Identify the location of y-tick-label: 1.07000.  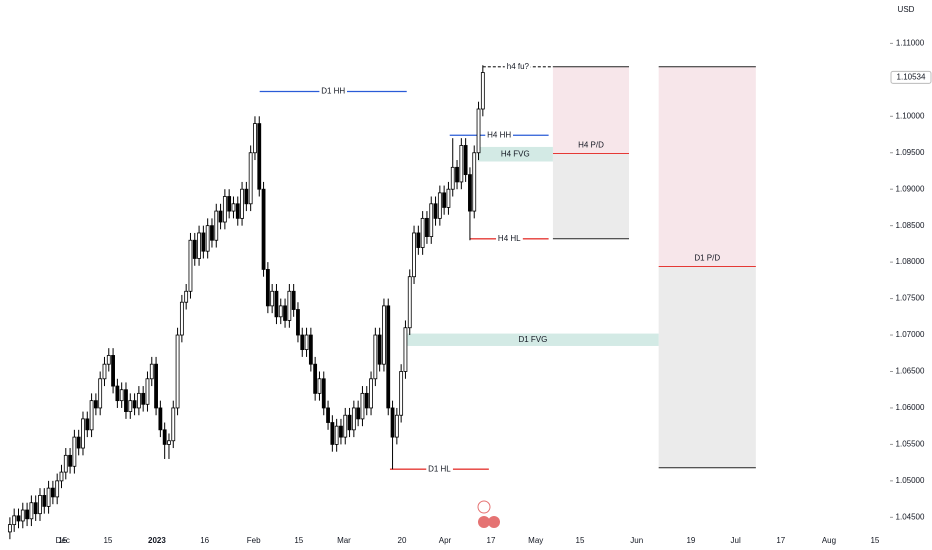
(910, 334).